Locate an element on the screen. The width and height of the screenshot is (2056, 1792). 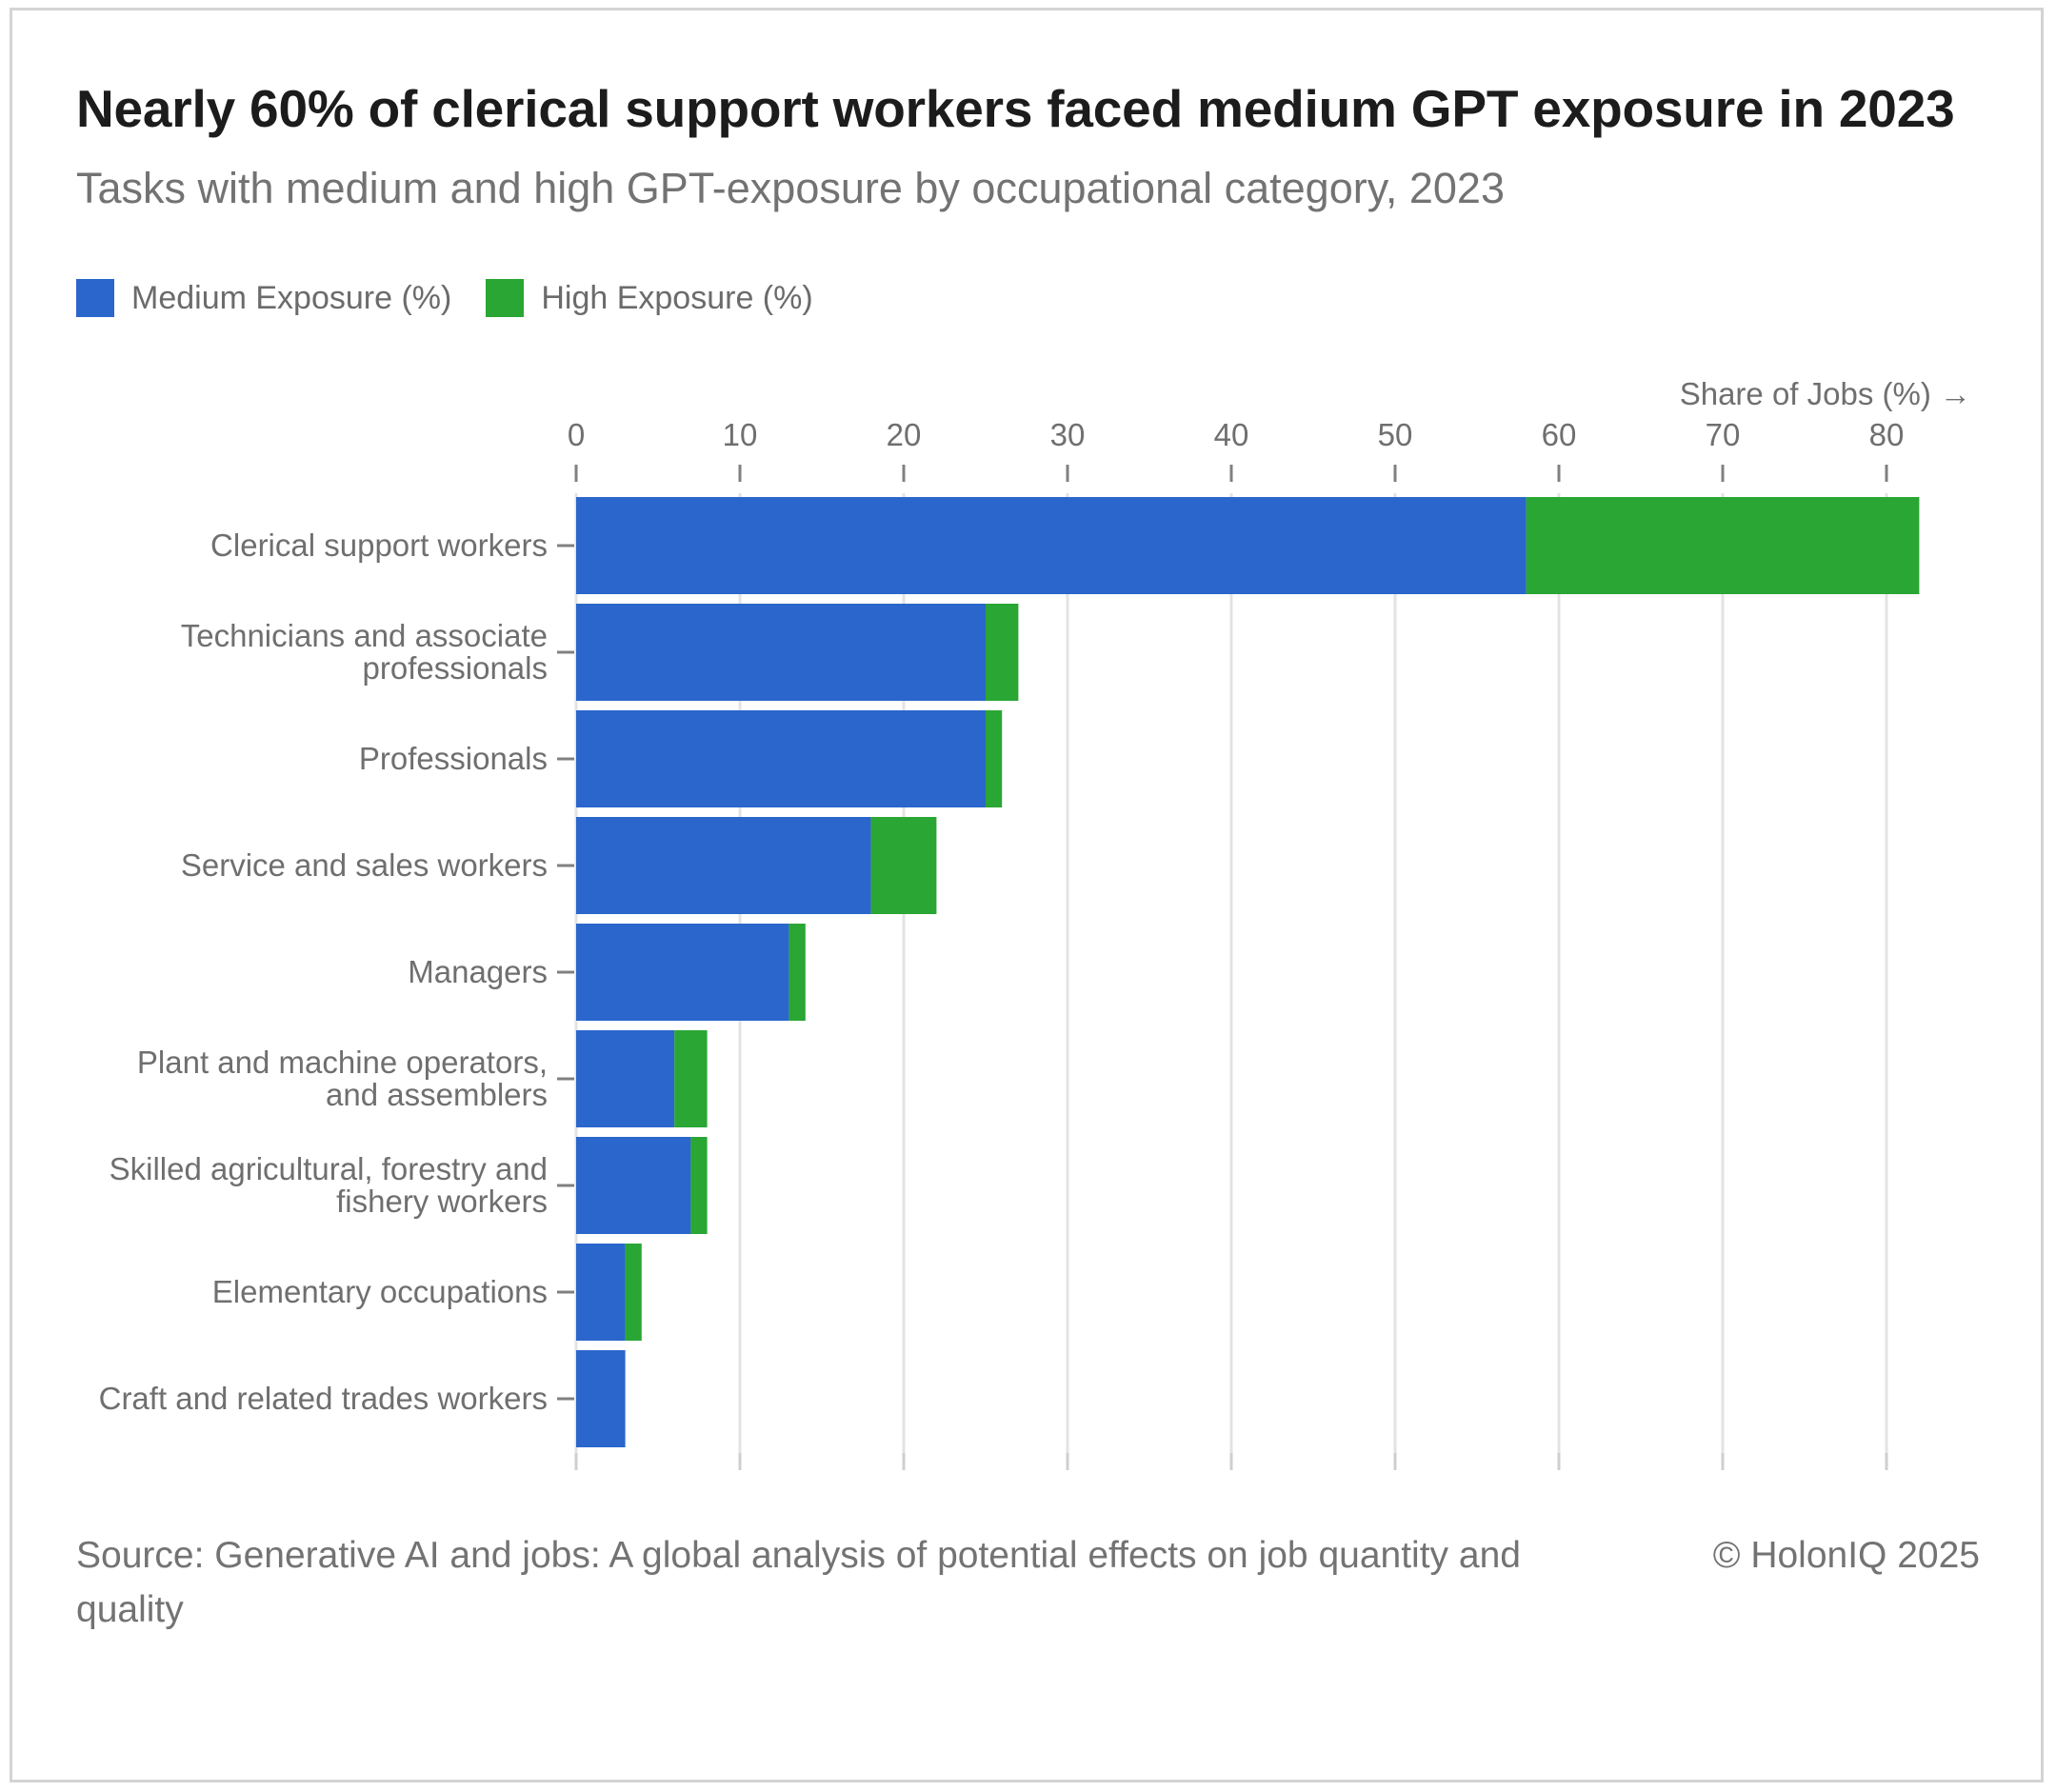
y-category-label-2: Professionals is located at coordinates (453, 758).